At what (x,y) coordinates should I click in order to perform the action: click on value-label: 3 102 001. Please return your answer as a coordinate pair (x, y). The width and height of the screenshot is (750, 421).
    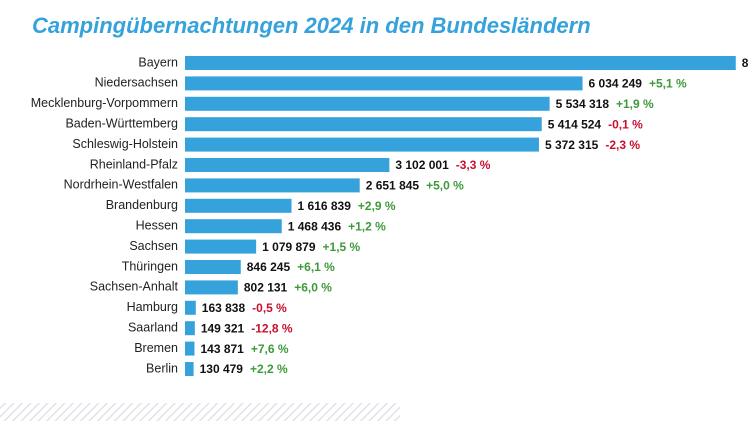
    Looking at the image, I should click on (422, 165).